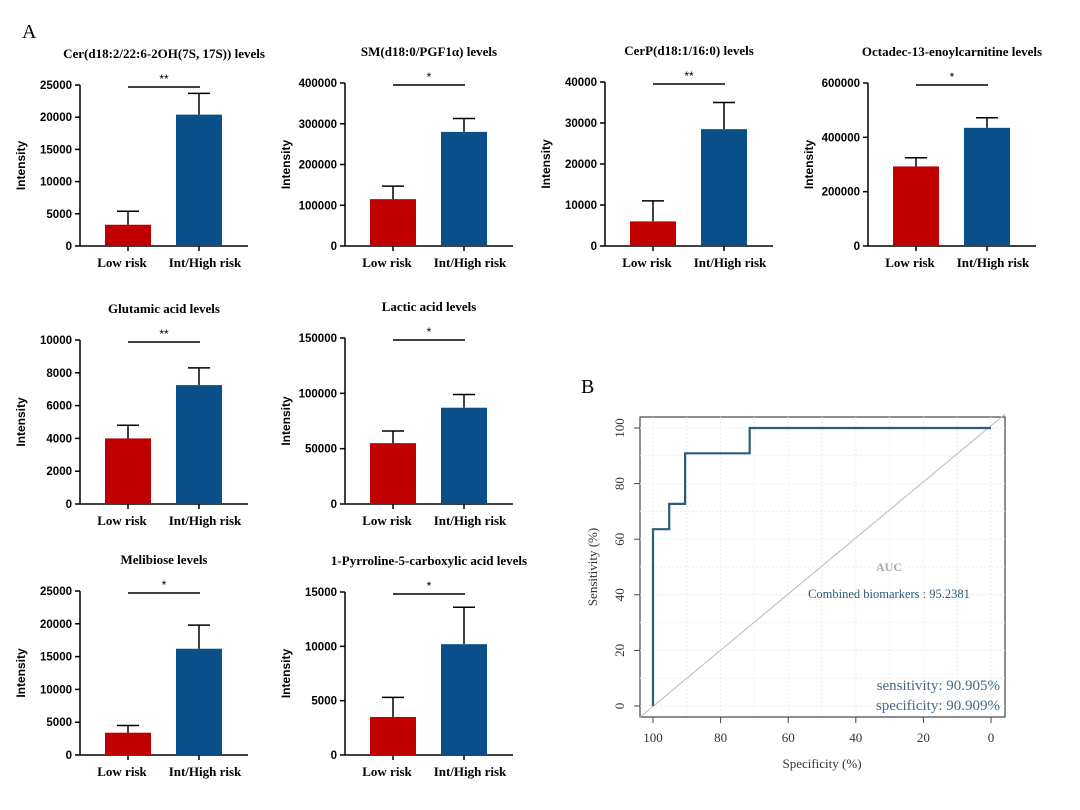  What do you see at coordinates (429, 560) in the screenshot?
I see `chart-title: 1-Pyrroline-5-carboxylic acid levels` at bounding box center [429, 560].